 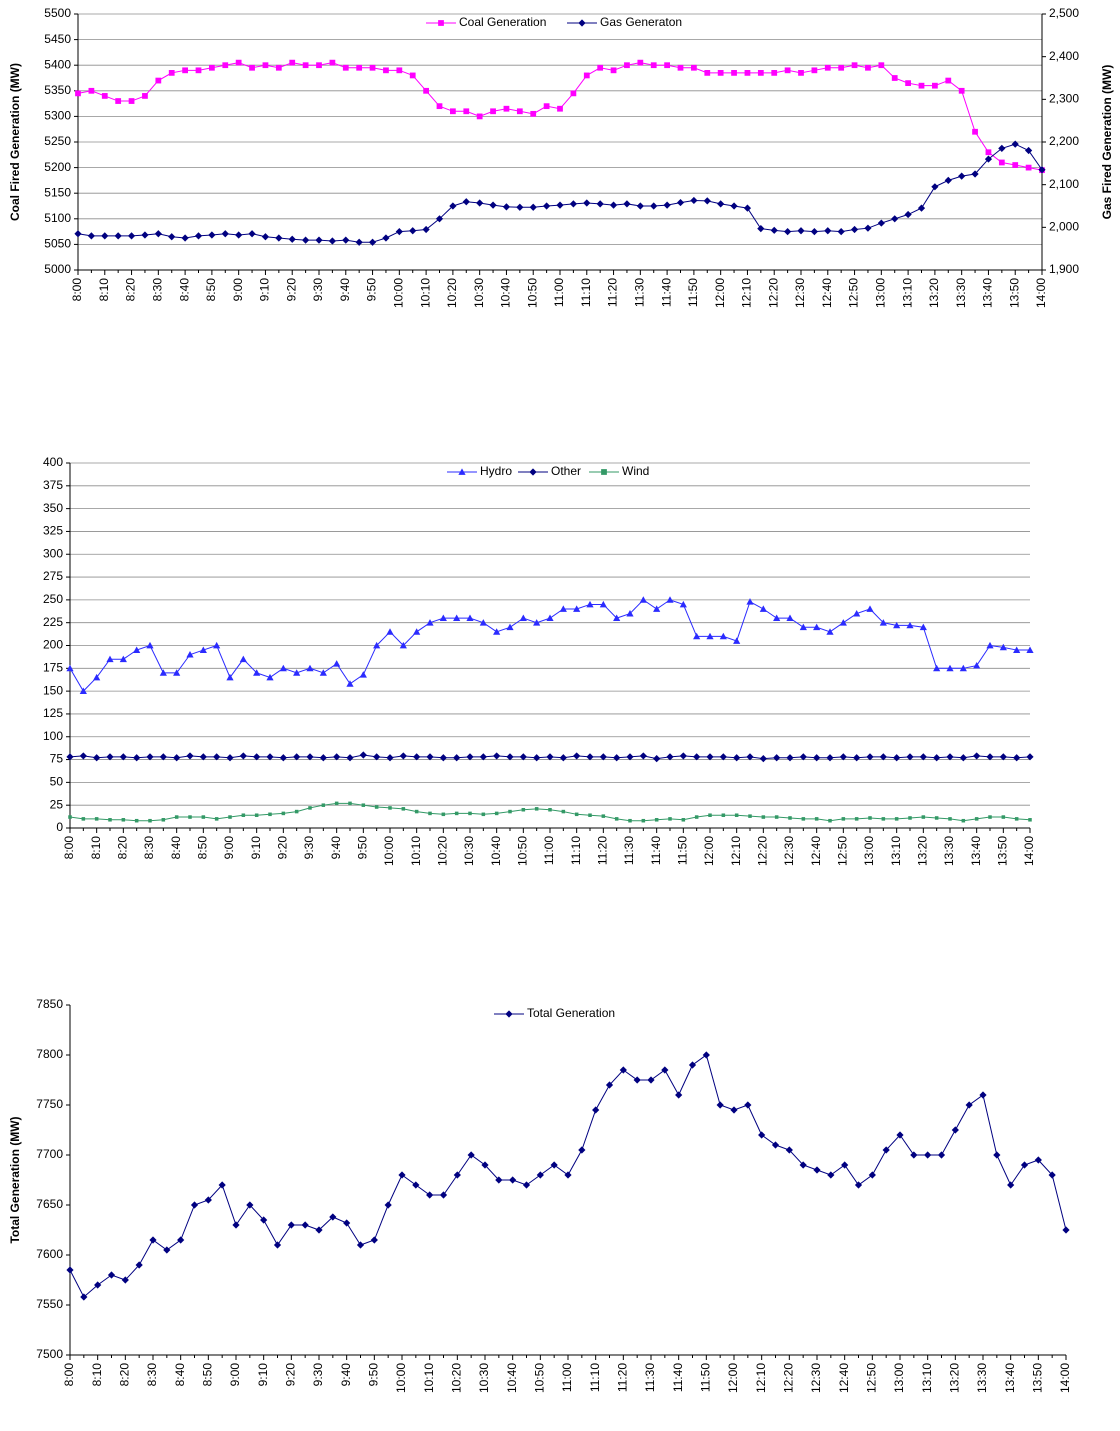 What do you see at coordinates (800, 293) in the screenshot?
I see `x-tick-label: 12:30` at bounding box center [800, 293].